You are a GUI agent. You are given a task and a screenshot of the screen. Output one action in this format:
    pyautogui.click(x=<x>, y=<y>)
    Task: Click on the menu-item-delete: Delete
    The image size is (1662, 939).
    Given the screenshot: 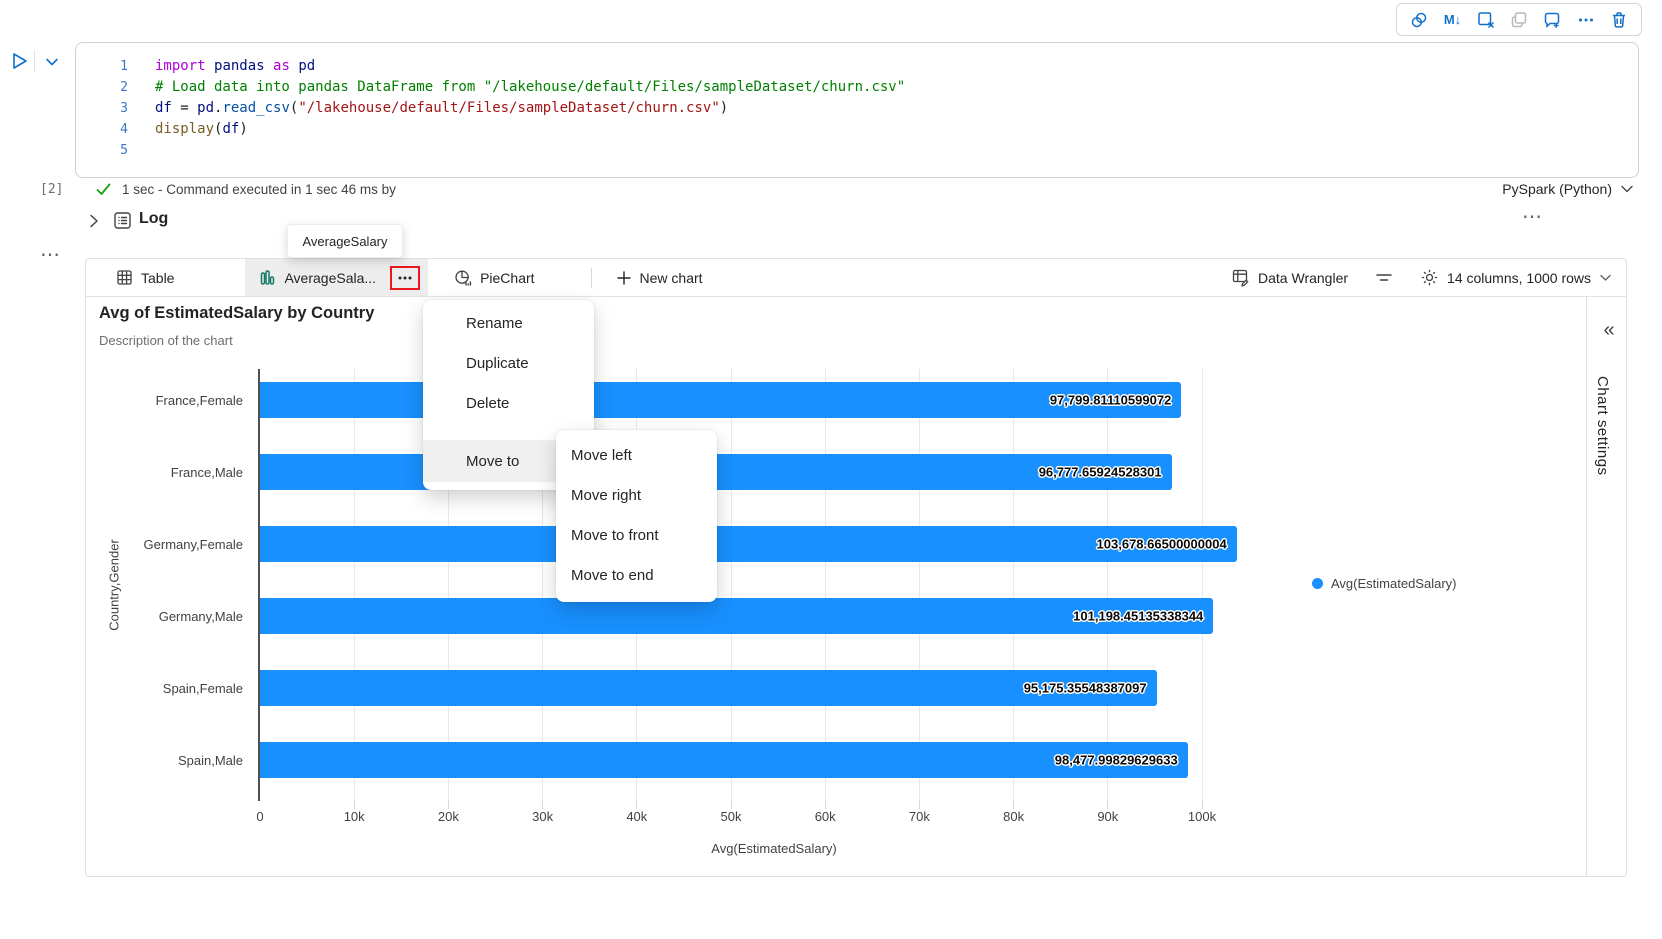 What is the action you would take?
    pyautogui.click(x=488, y=403)
    